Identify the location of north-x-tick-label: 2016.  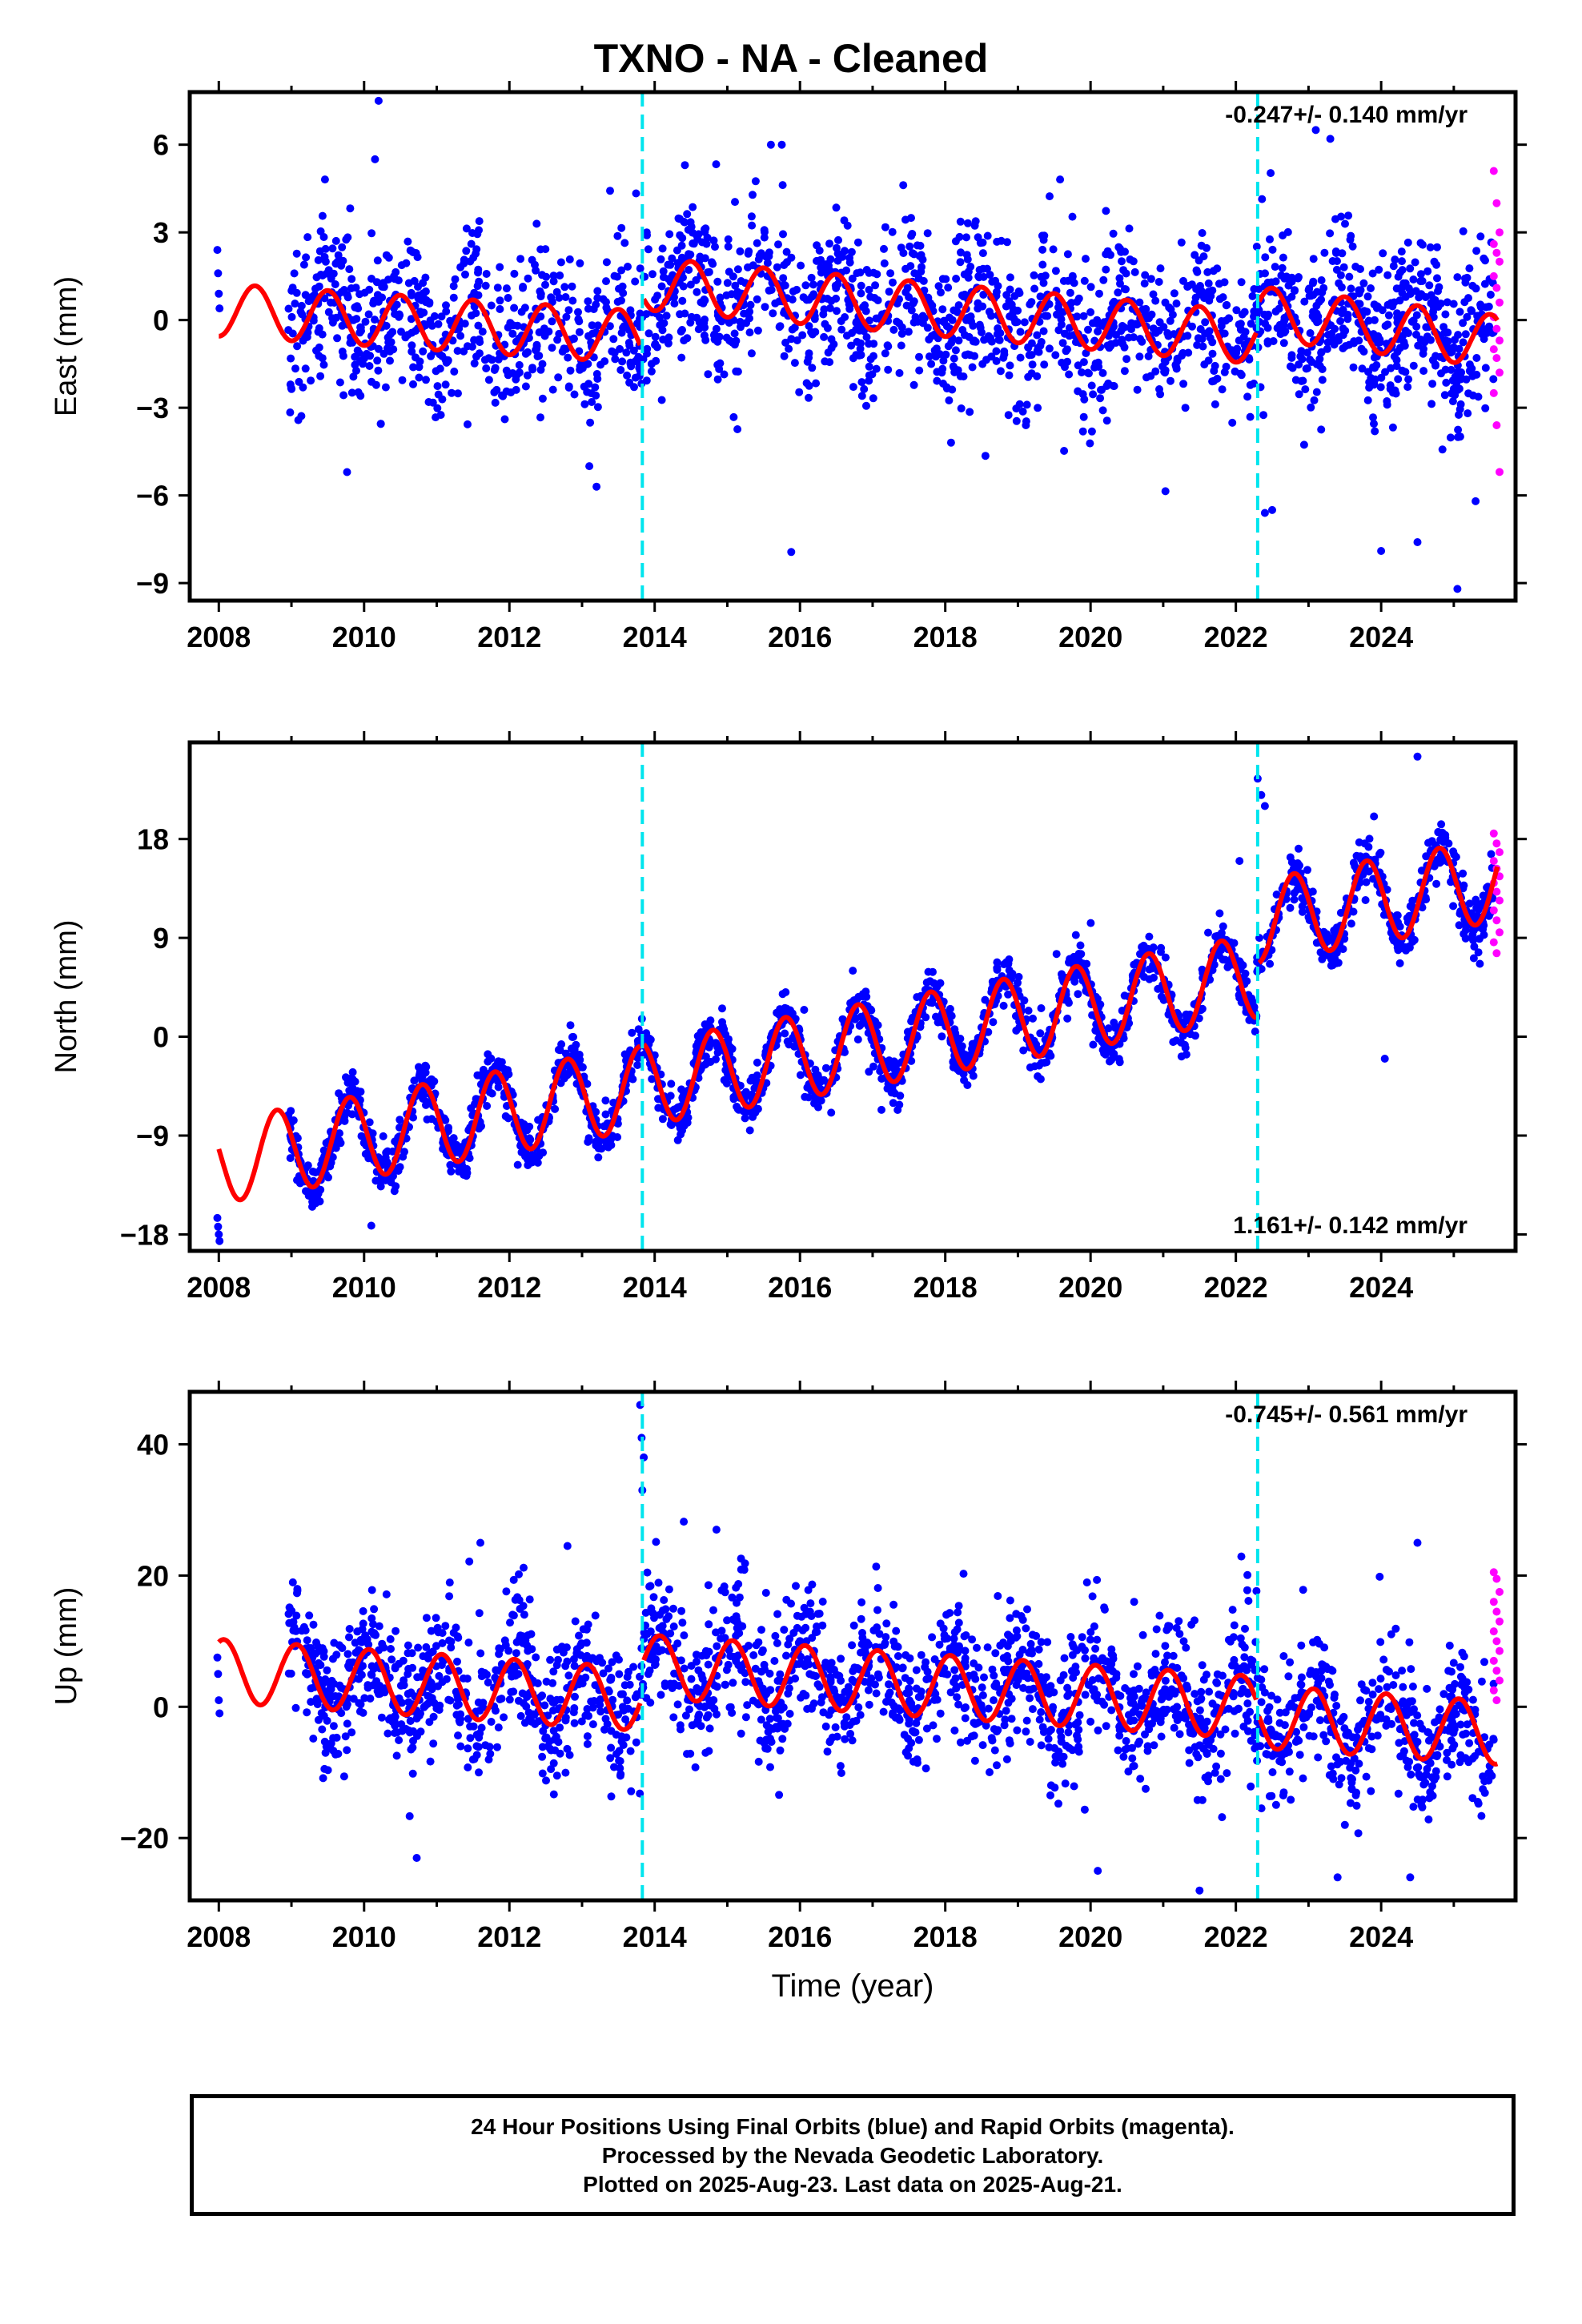
(800, 1287).